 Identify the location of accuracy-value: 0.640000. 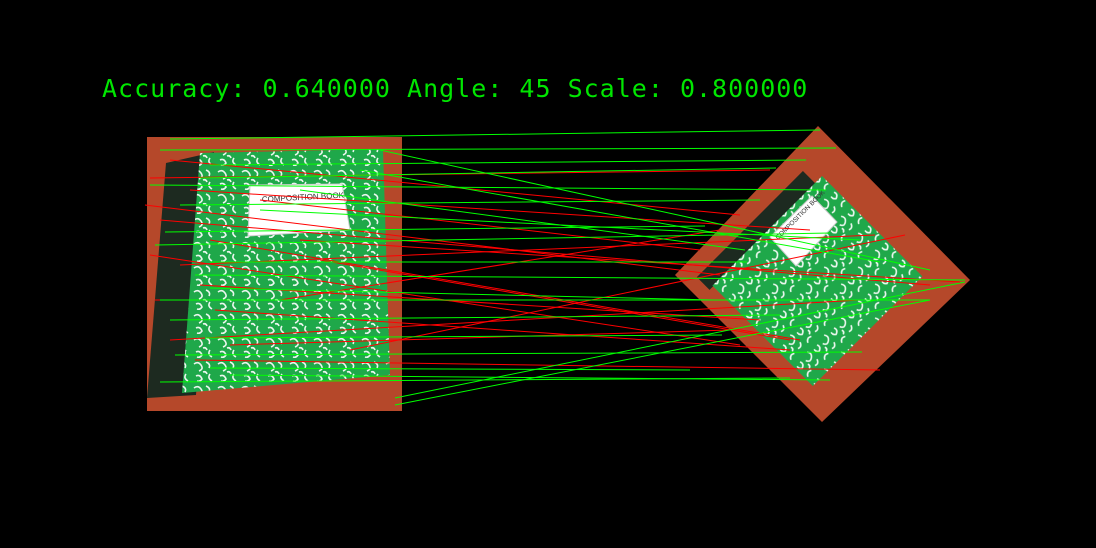
(326, 88).